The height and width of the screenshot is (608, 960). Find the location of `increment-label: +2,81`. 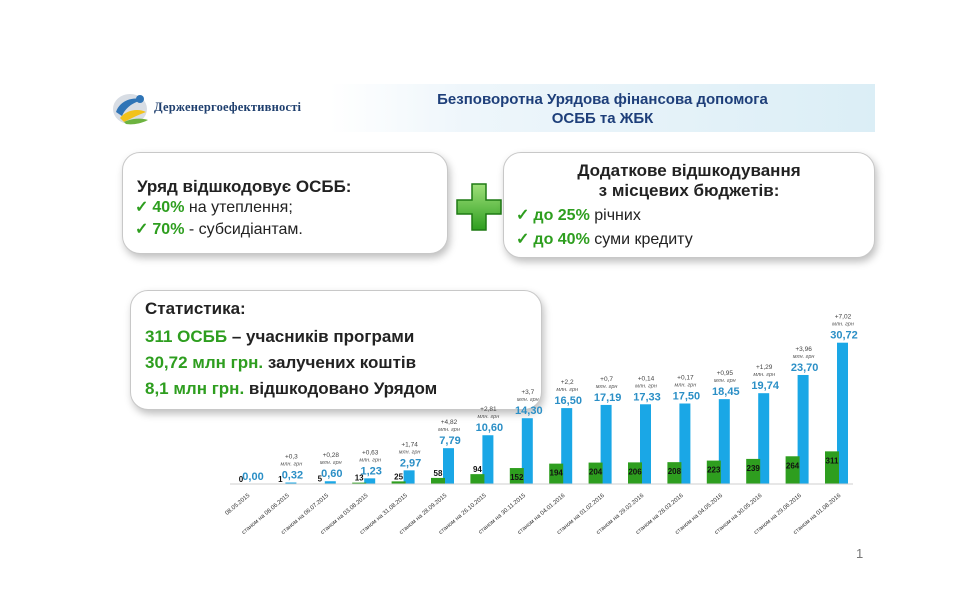

increment-label: +2,81 is located at coordinates (488, 409).